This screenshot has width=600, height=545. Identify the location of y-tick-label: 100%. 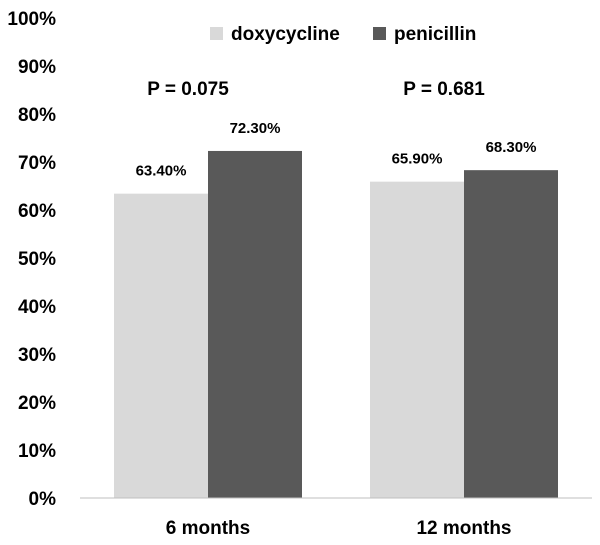
(31, 19).